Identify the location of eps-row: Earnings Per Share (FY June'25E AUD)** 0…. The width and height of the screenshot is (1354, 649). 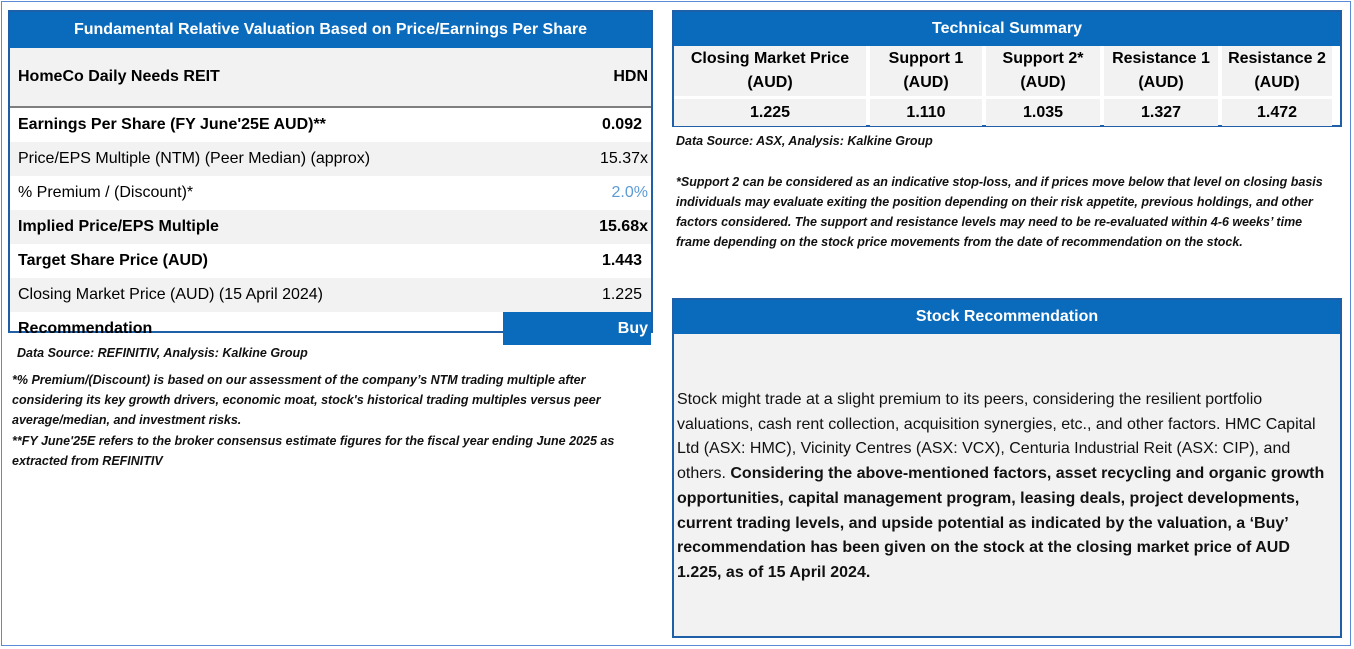
(330, 125).